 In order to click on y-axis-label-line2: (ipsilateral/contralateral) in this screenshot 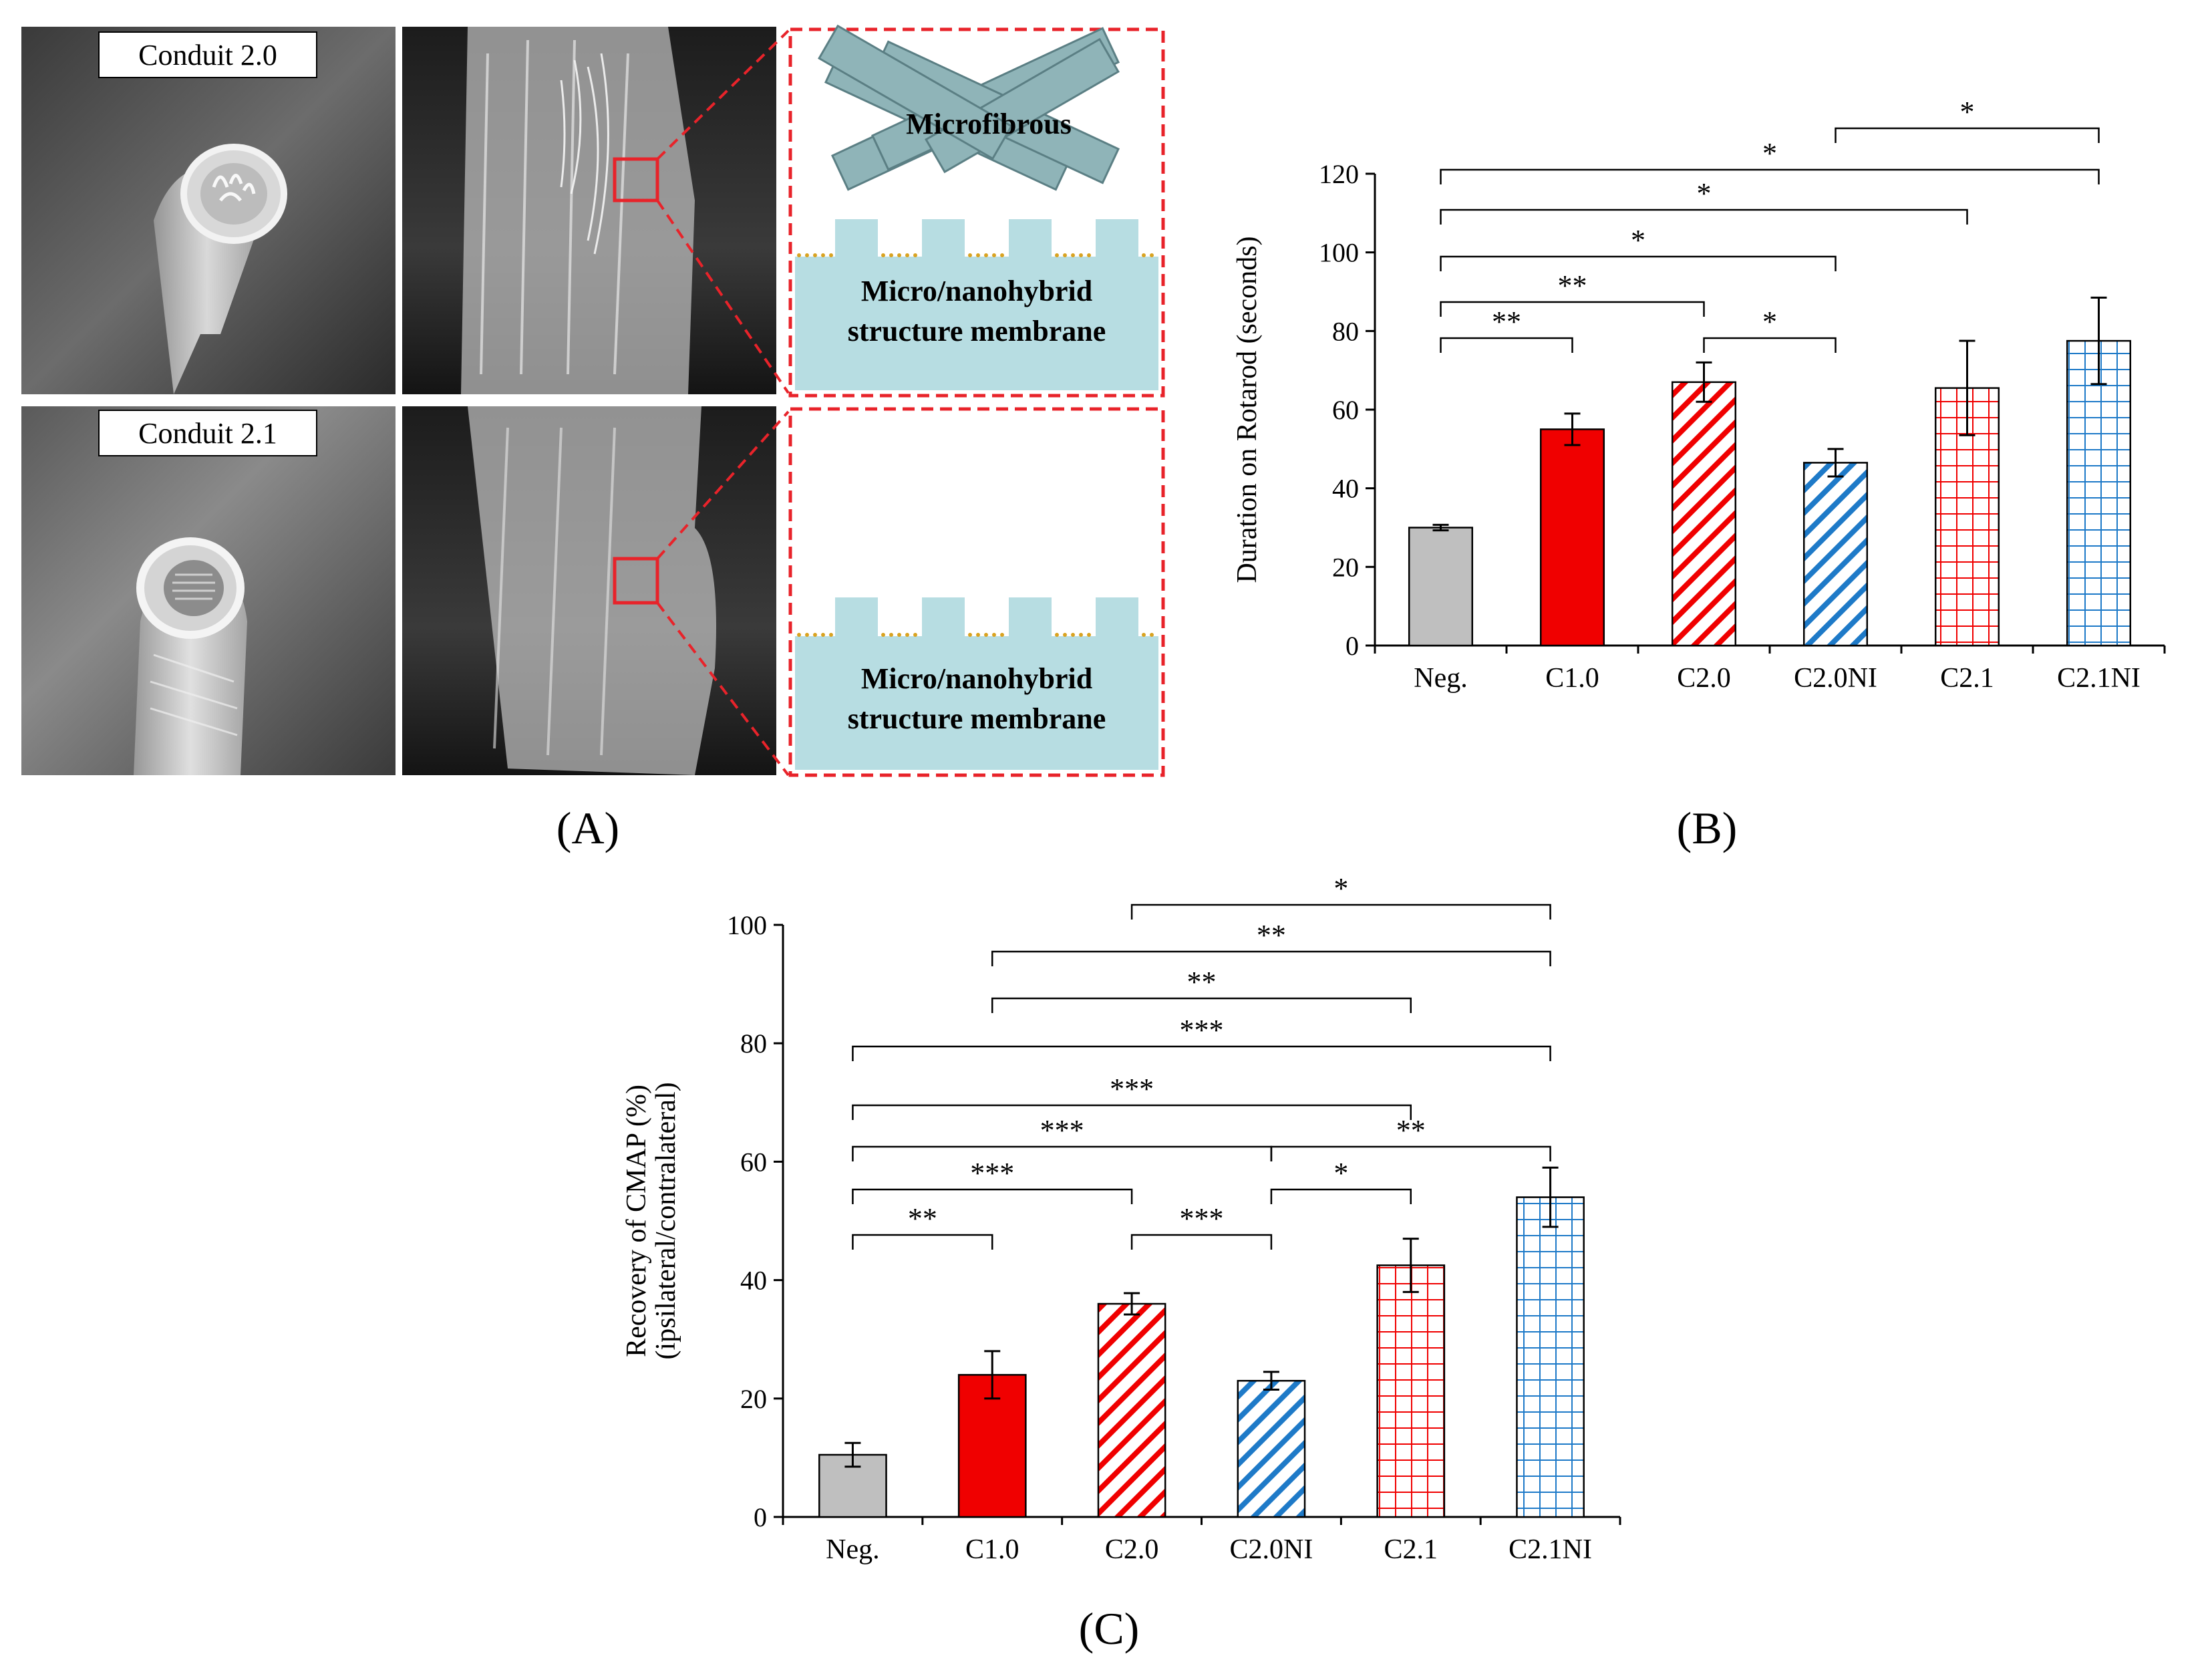, I will do `click(666, 1220)`.